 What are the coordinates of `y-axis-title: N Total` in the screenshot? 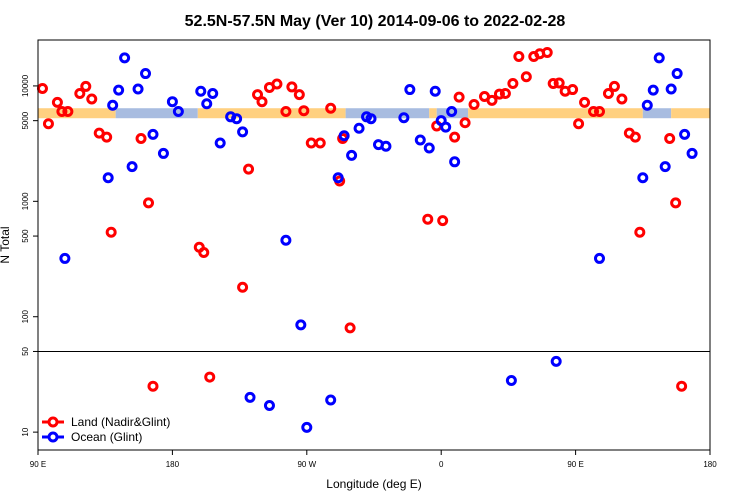 It's located at (6, 244).